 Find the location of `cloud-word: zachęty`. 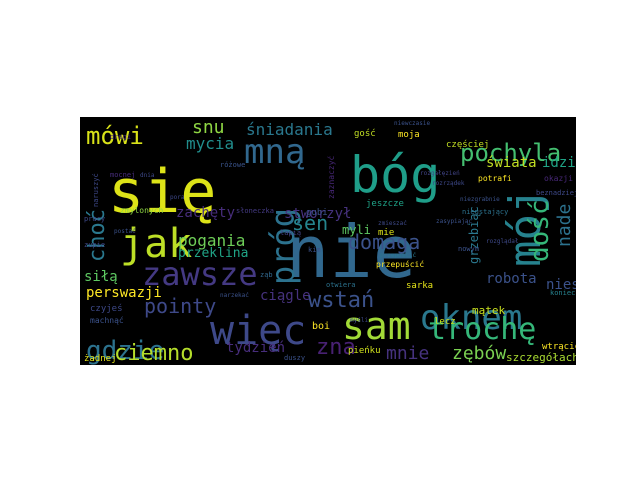

cloud-word: zachęty is located at coordinates (205, 213).